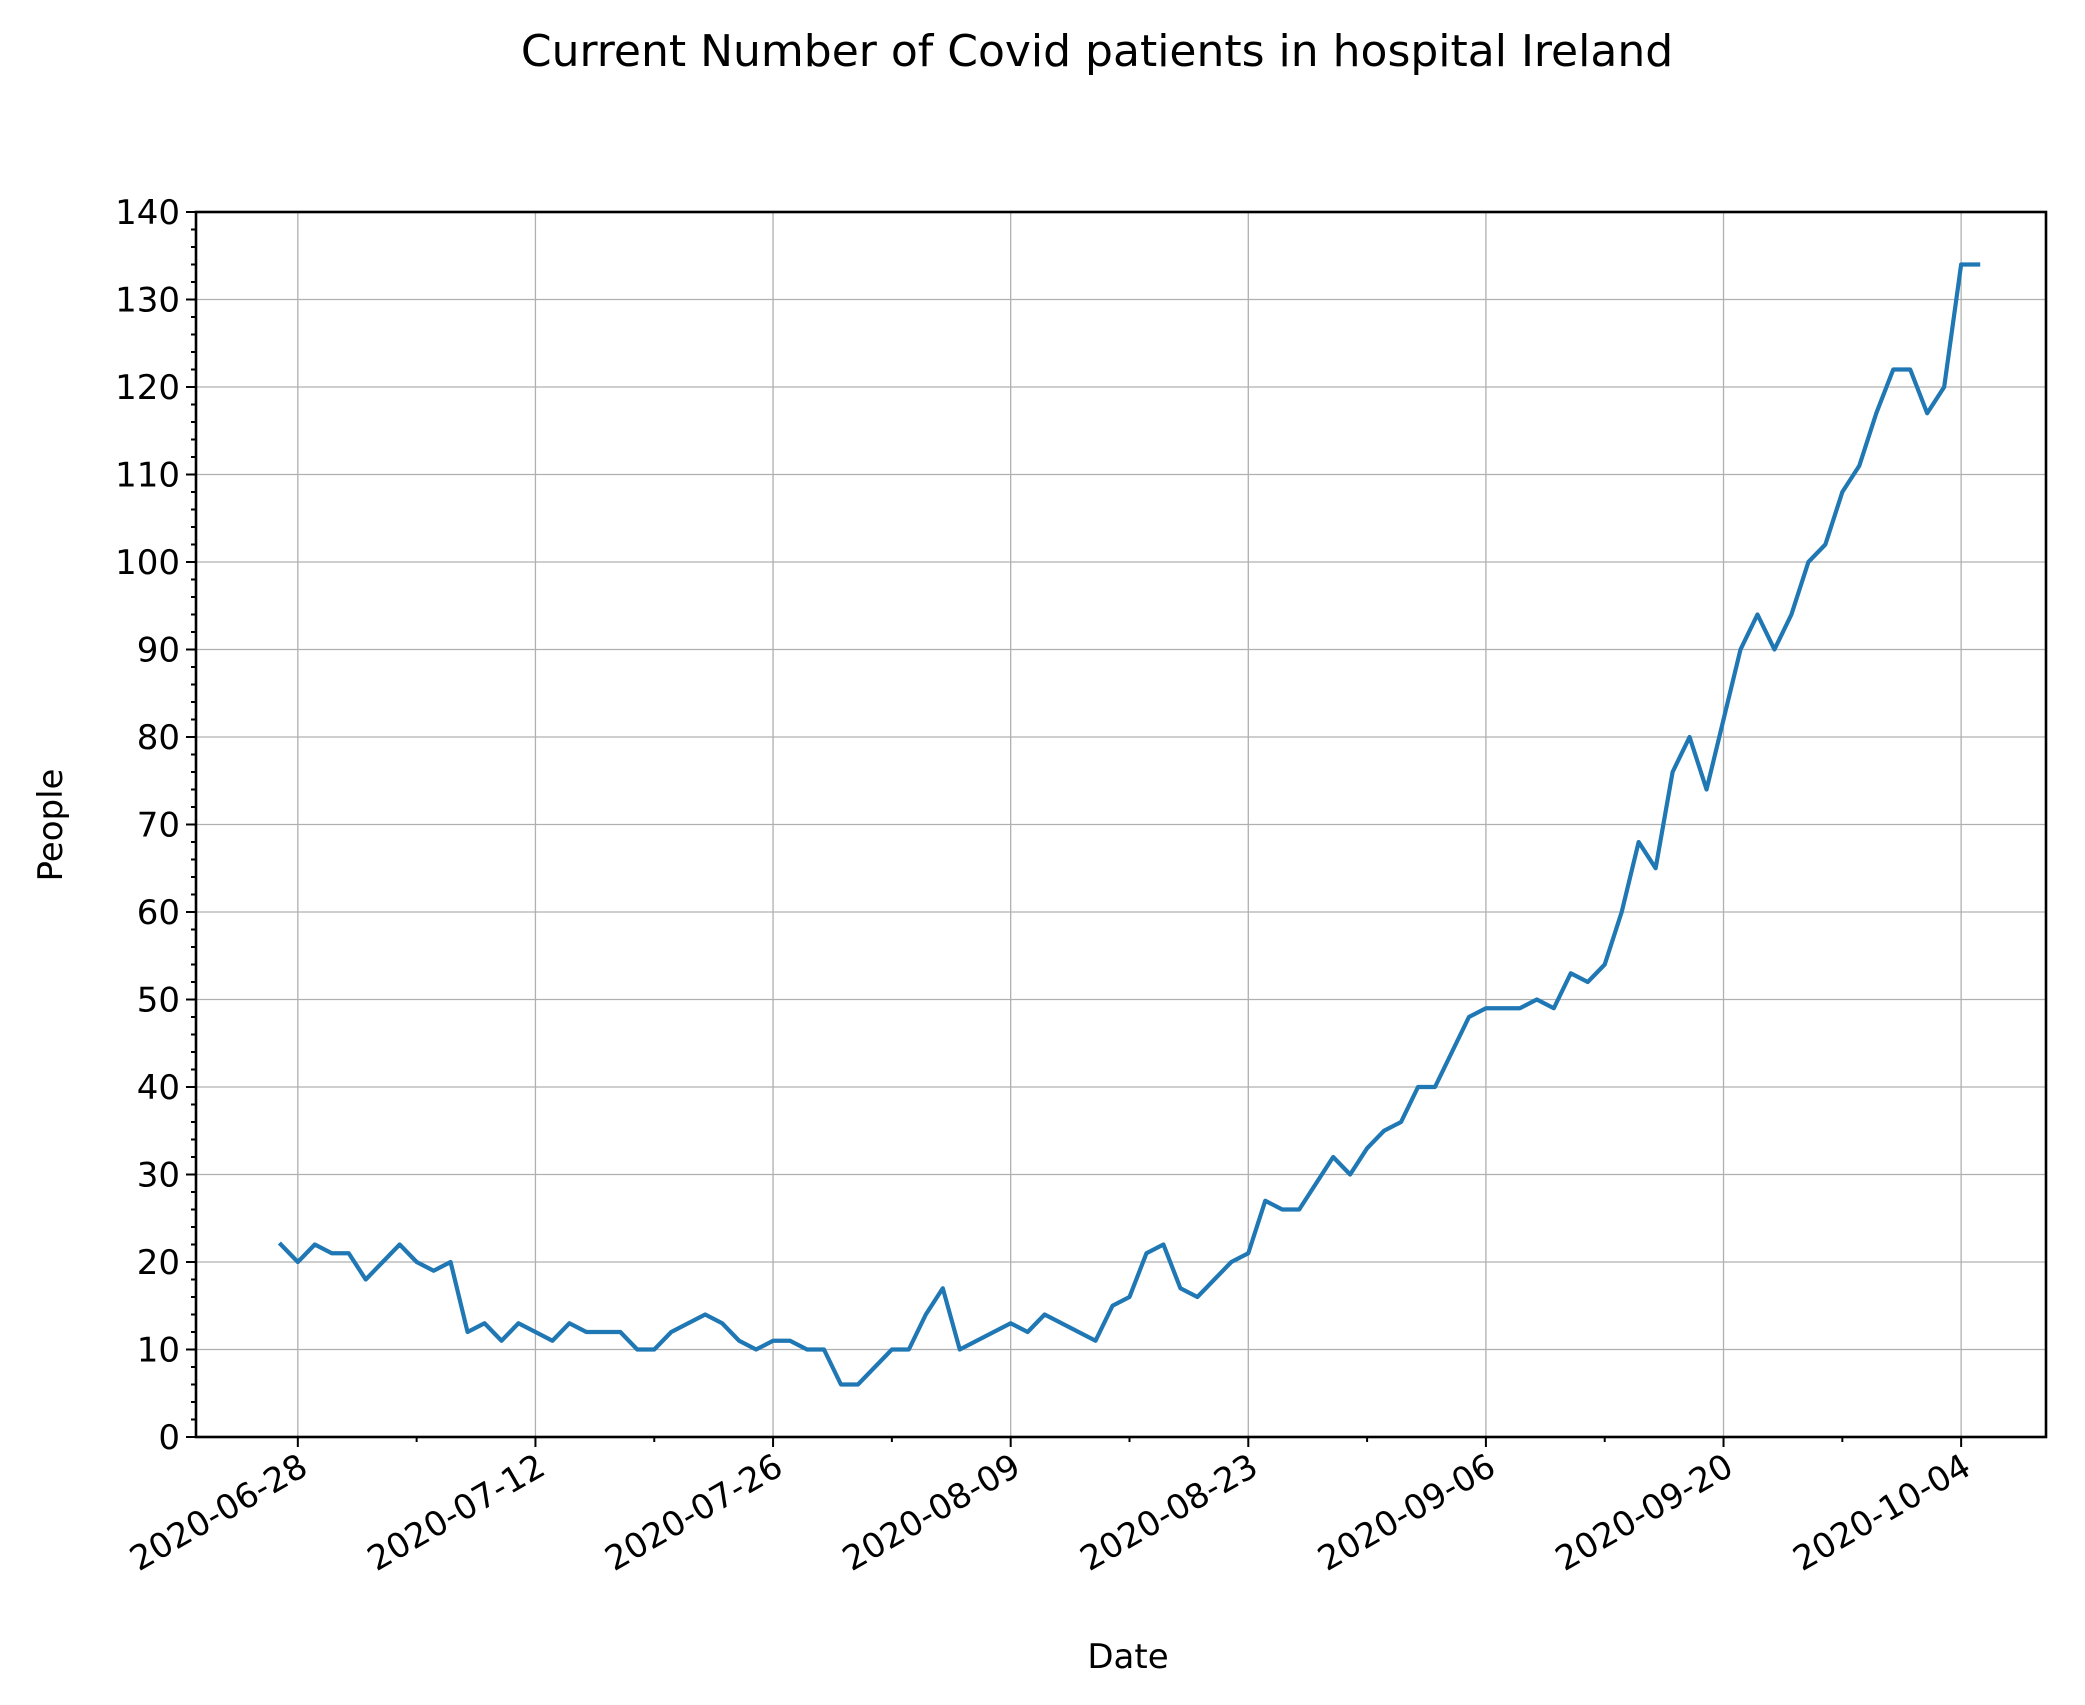  I want to click on y-tick-label: 10, so click(158, 1351).